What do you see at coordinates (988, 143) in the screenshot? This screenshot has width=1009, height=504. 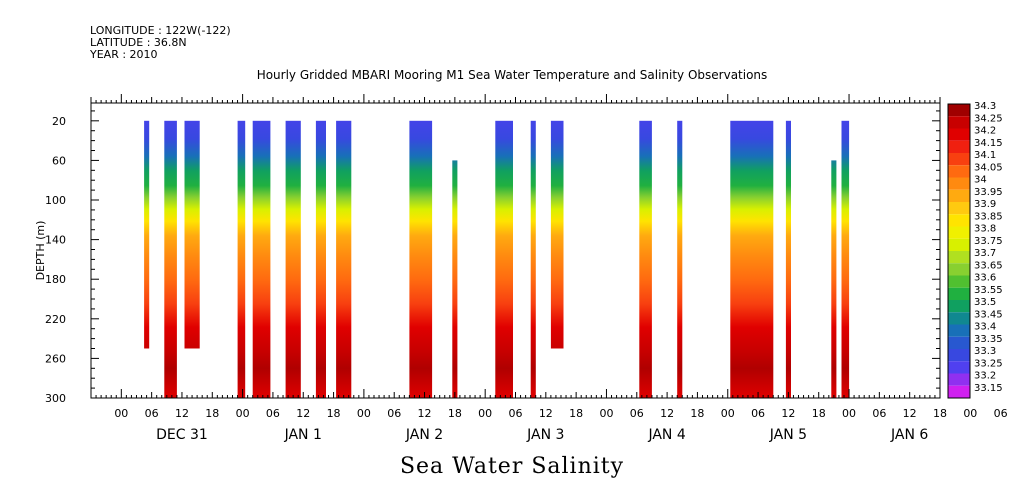 I see `colorbar-label: 34.15` at bounding box center [988, 143].